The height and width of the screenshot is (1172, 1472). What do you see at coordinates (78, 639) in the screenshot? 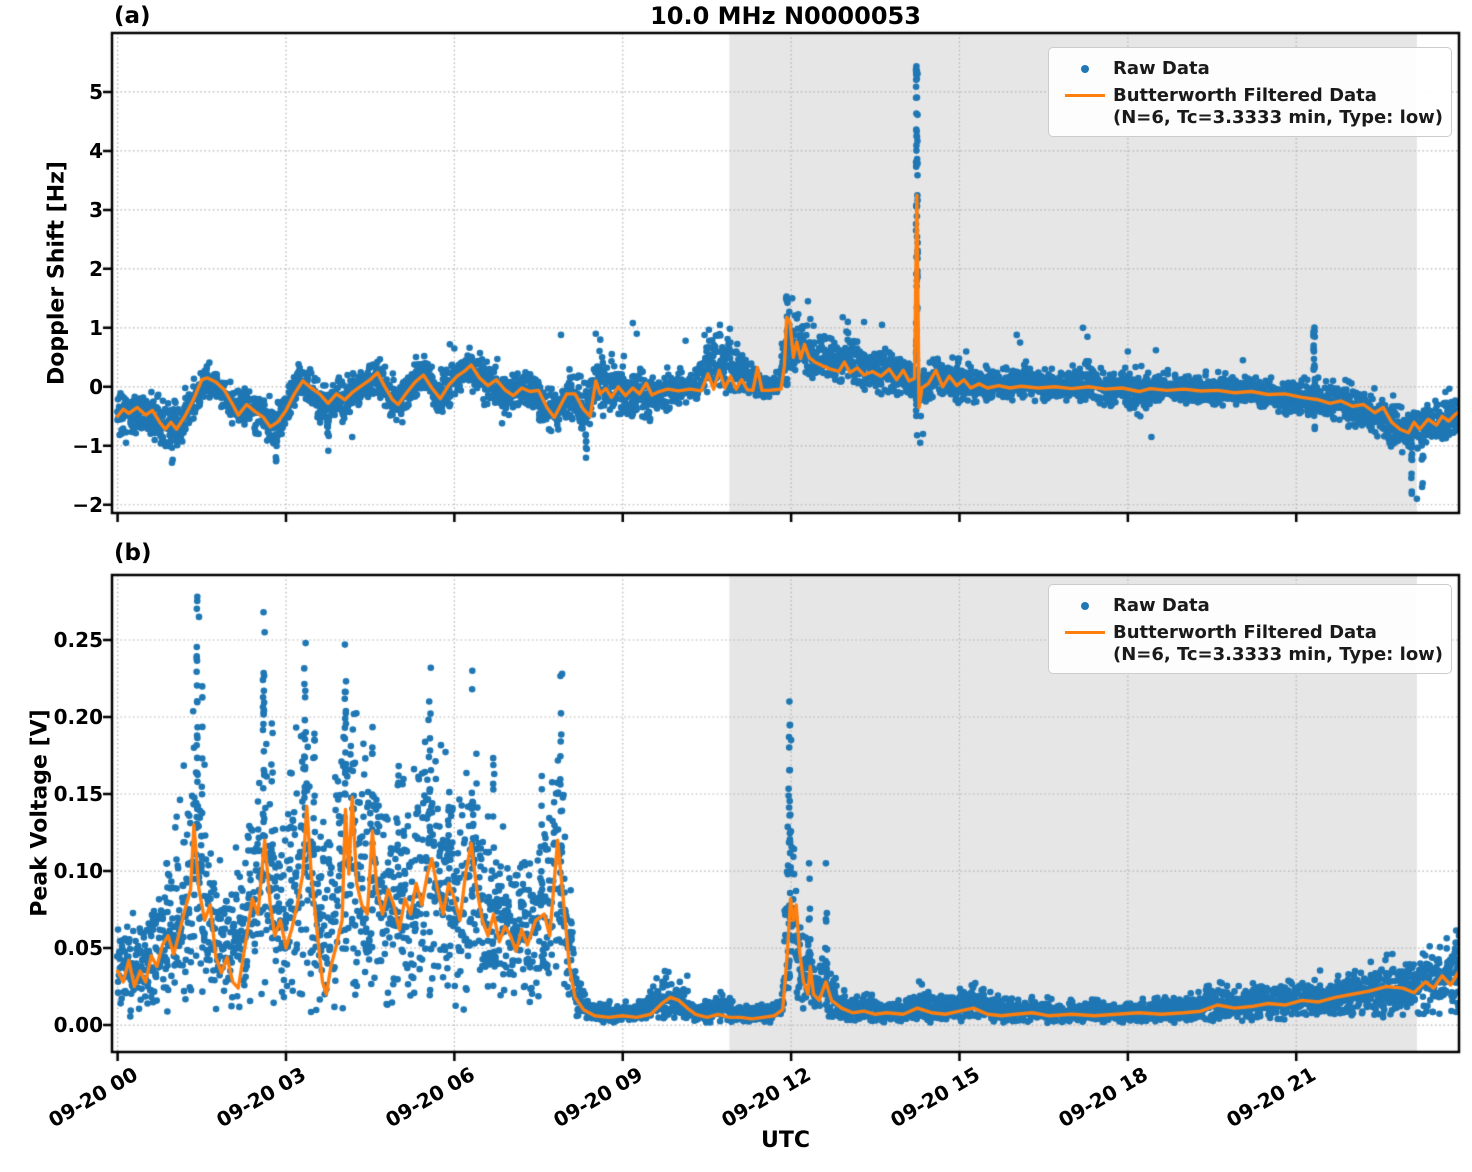
I see `y-tick-label: 0.25` at bounding box center [78, 639].